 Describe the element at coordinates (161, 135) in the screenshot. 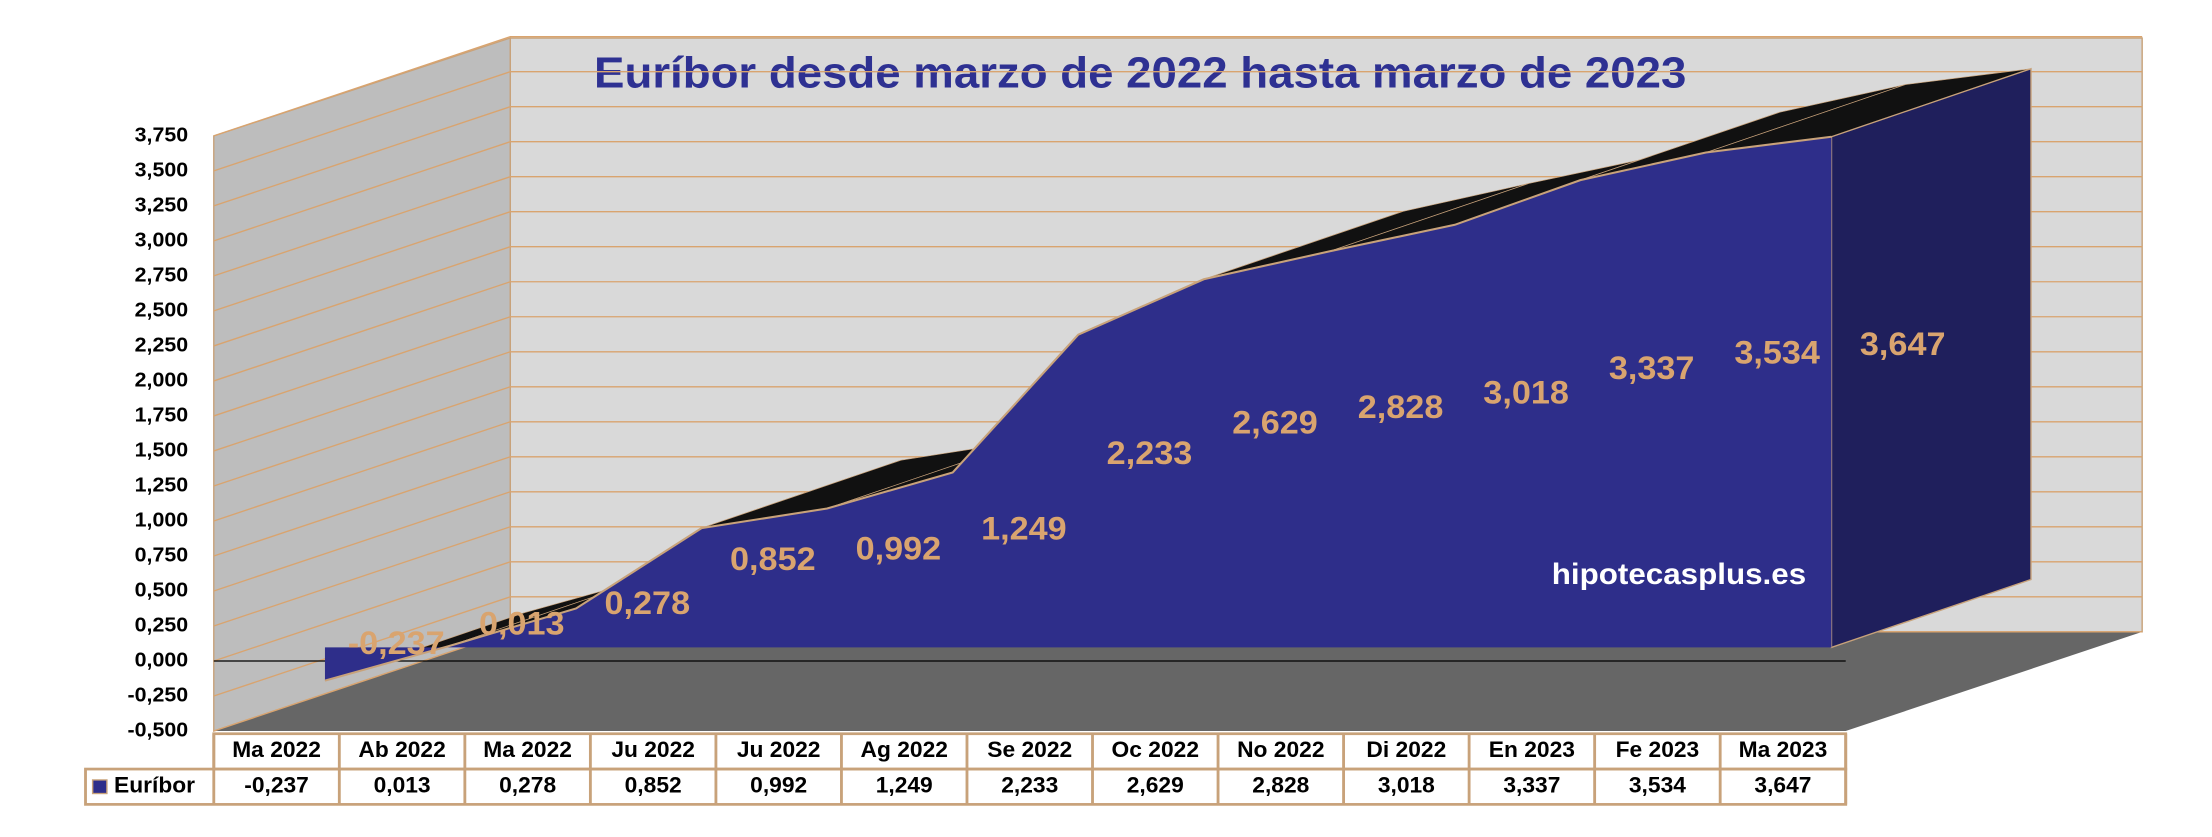

I see `y-tick-label: 3,750` at that location.